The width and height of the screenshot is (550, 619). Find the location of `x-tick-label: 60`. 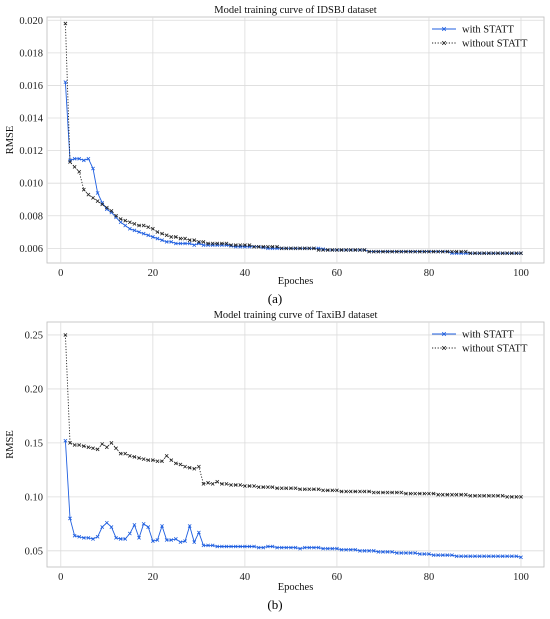

x-tick-label: 60 is located at coordinates (337, 577).